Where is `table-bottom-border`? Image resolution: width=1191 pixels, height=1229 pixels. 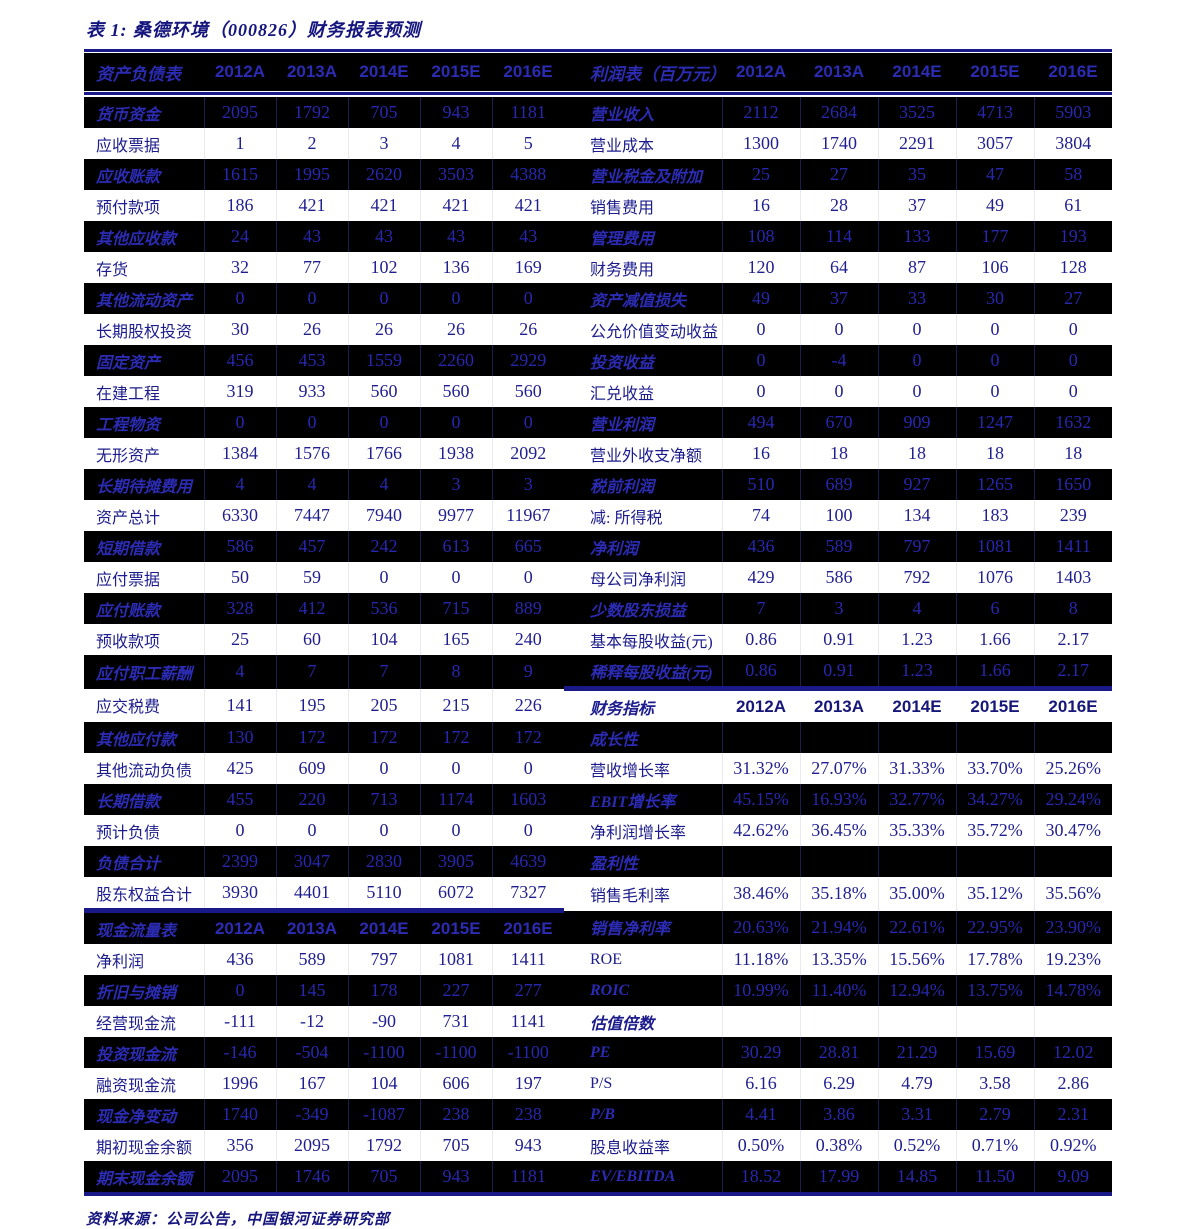
table-bottom-border is located at coordinates (598, 1194).